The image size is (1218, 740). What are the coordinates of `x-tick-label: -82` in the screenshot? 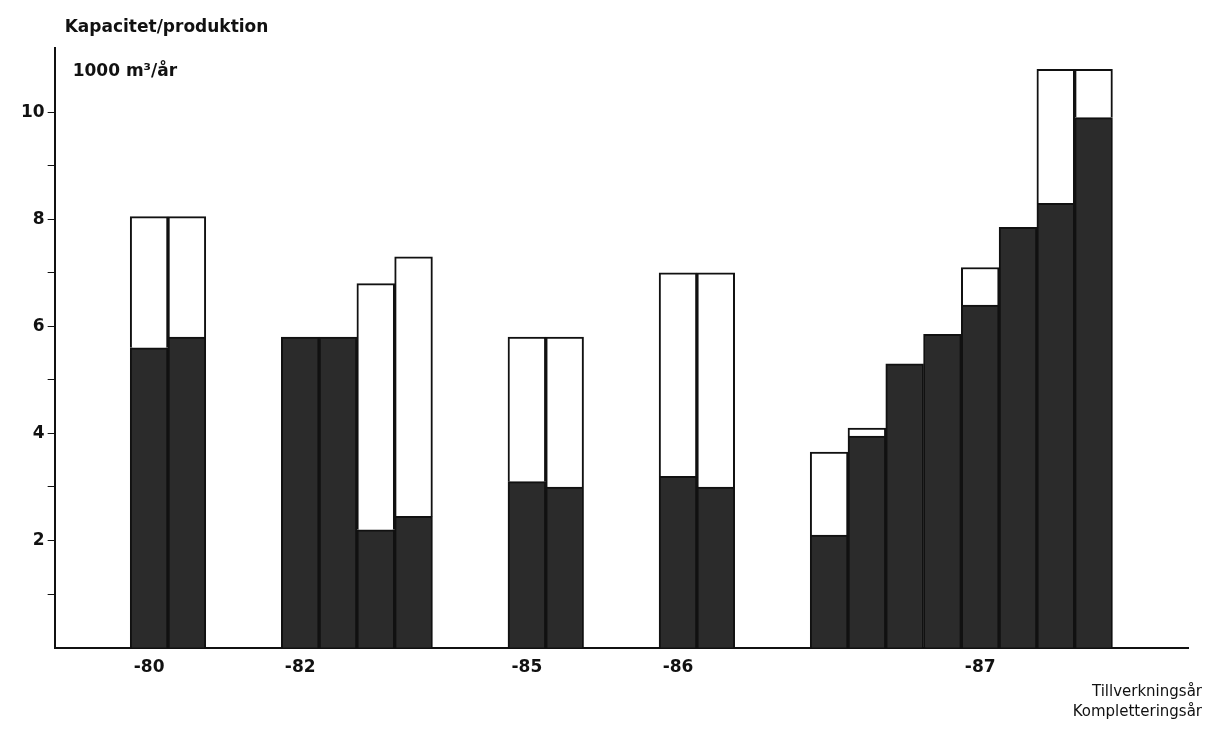 It's located at (300, 666).